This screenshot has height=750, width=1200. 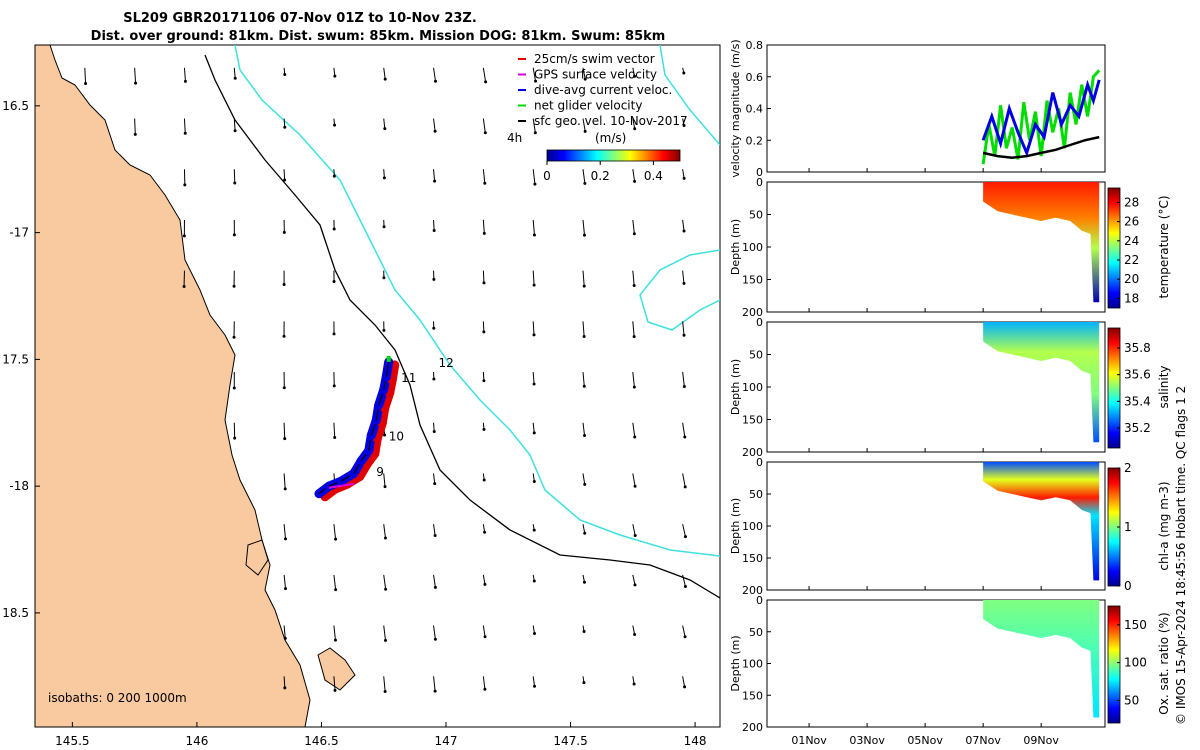 I want to click on map-x-tick-label: 145.5, so click(x=72, y=741).